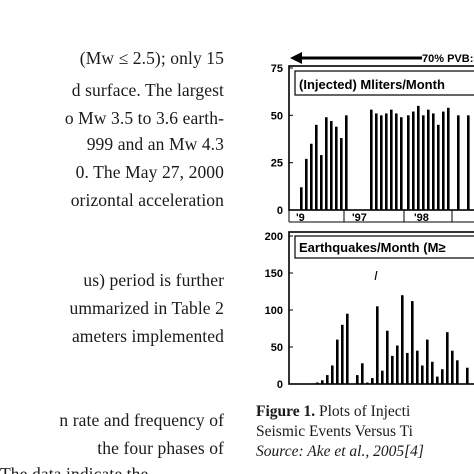 The height and width of the screenshot is (474, 474). I want to click on y-tick-label: 25, so click(277, 164).